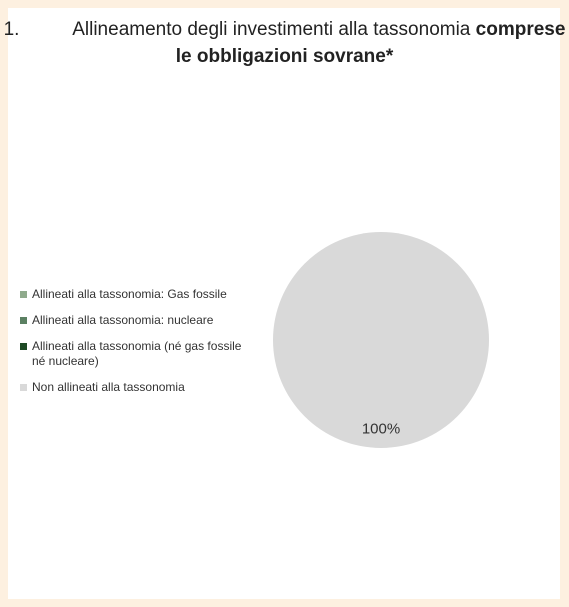 The height and width of the screenshot is (607, 569). Describe the element at coordinates (370, 43) in the screenshot. I see `title-emphasis: comprese le obbligazioni sovrane*` at that location.